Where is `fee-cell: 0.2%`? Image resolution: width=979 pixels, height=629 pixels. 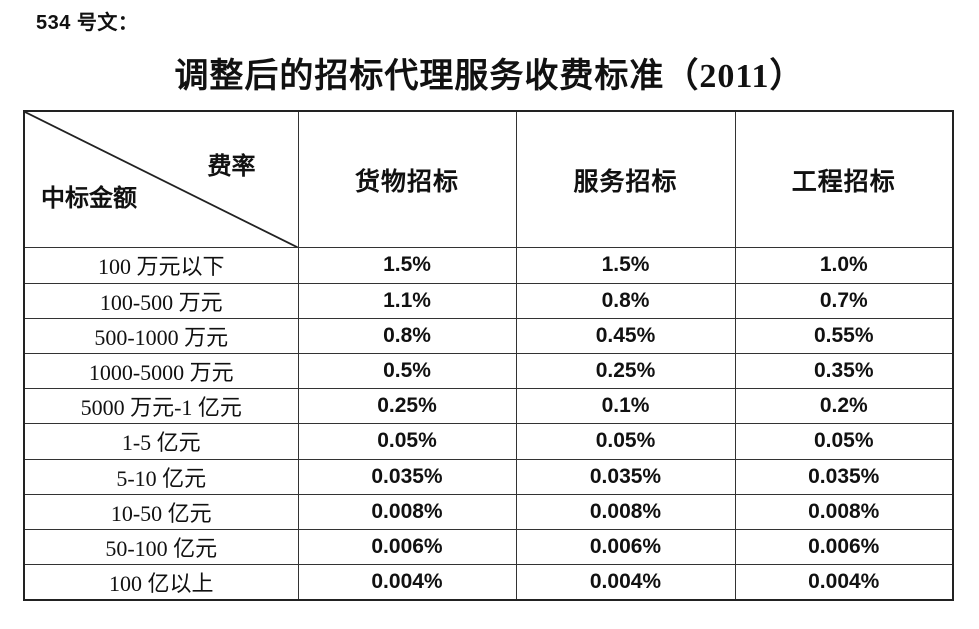
fee-cell: 0.2% is located at coordinates (844, 406).